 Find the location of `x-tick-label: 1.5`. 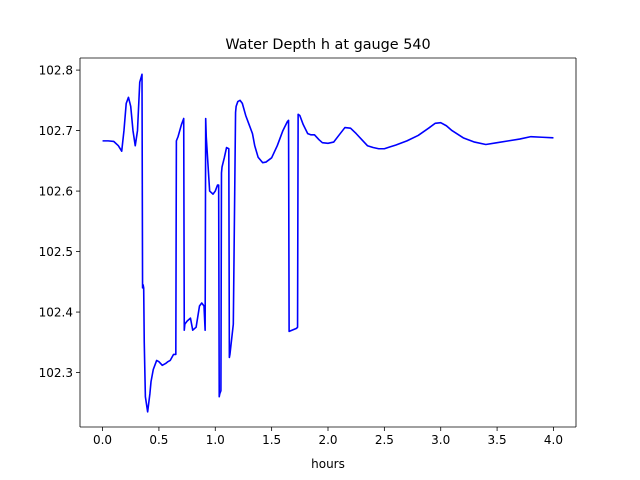

x-tick-label: 1.5 is located at coordinates (271, 440).